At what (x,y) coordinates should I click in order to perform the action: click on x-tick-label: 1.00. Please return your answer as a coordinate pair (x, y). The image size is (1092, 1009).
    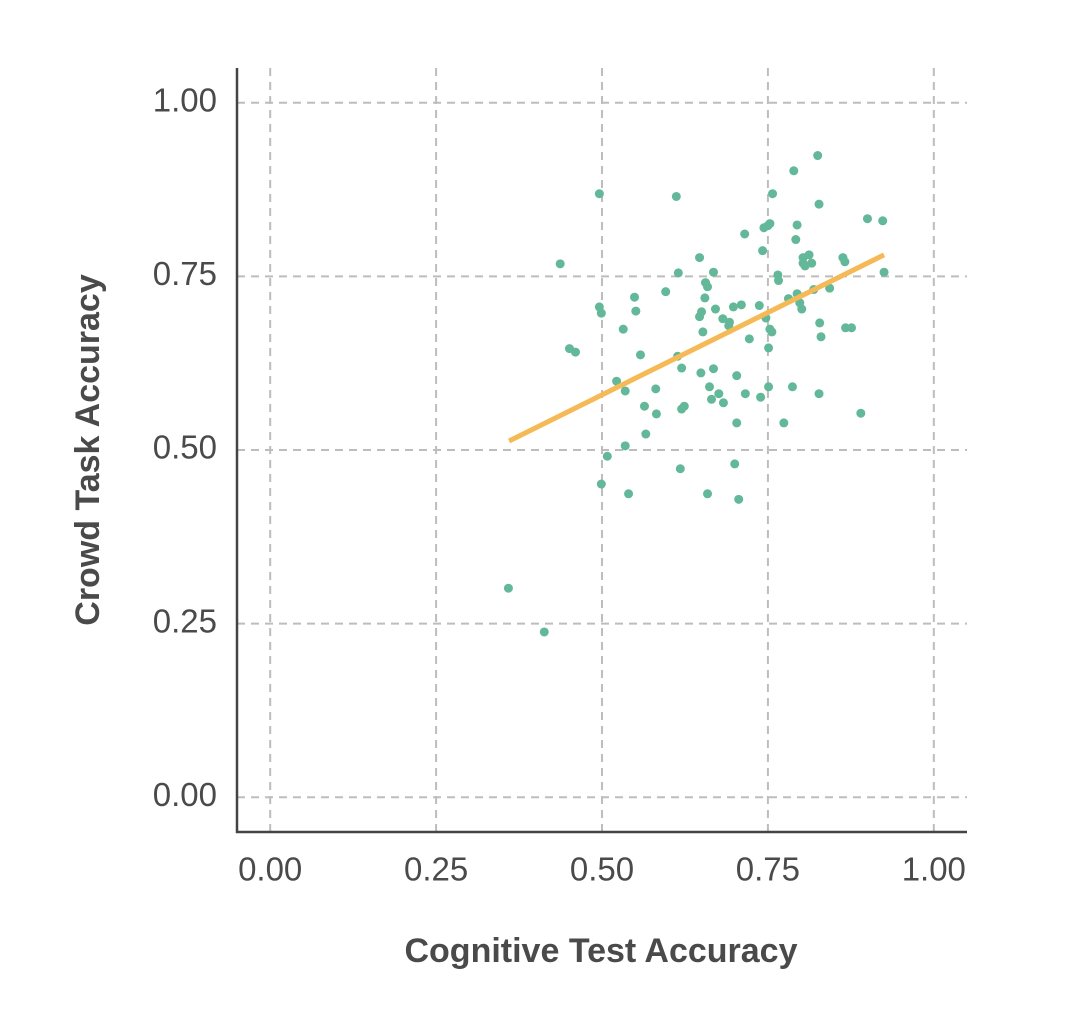
    Looking at the image, I should click on (934, 869).